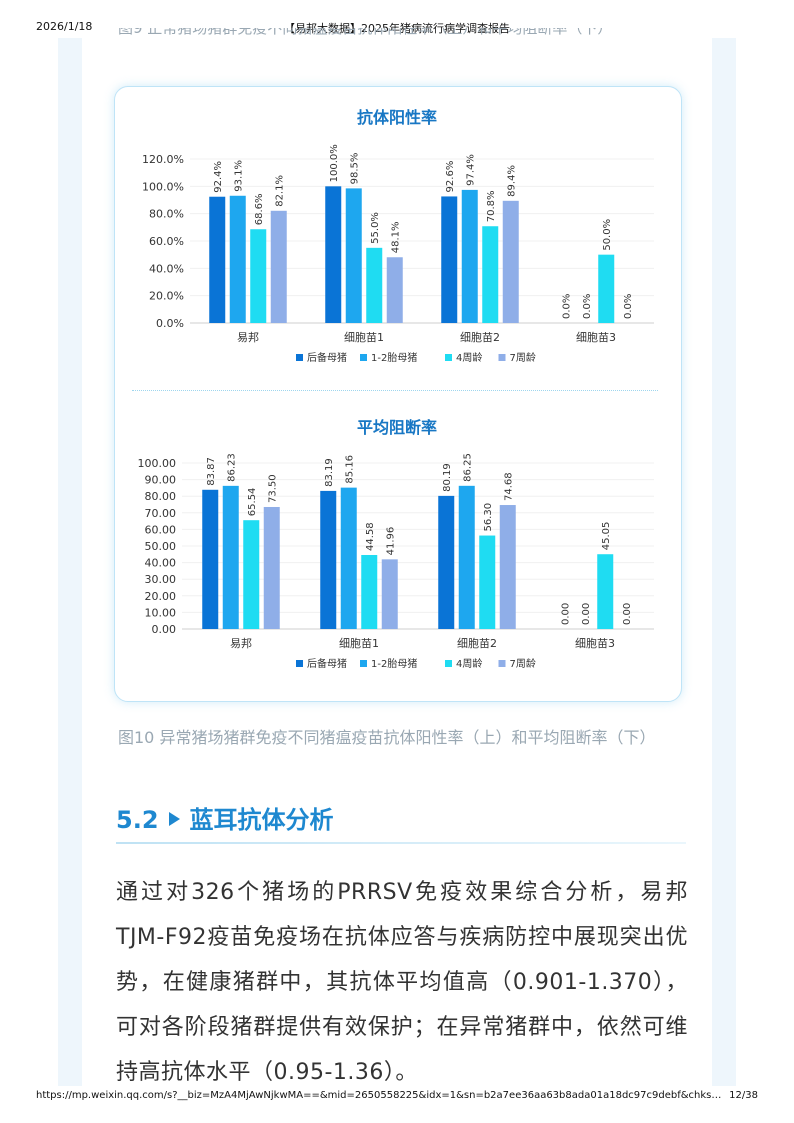  I want to click on print-date: 2026/1/18, so click(64, 26).